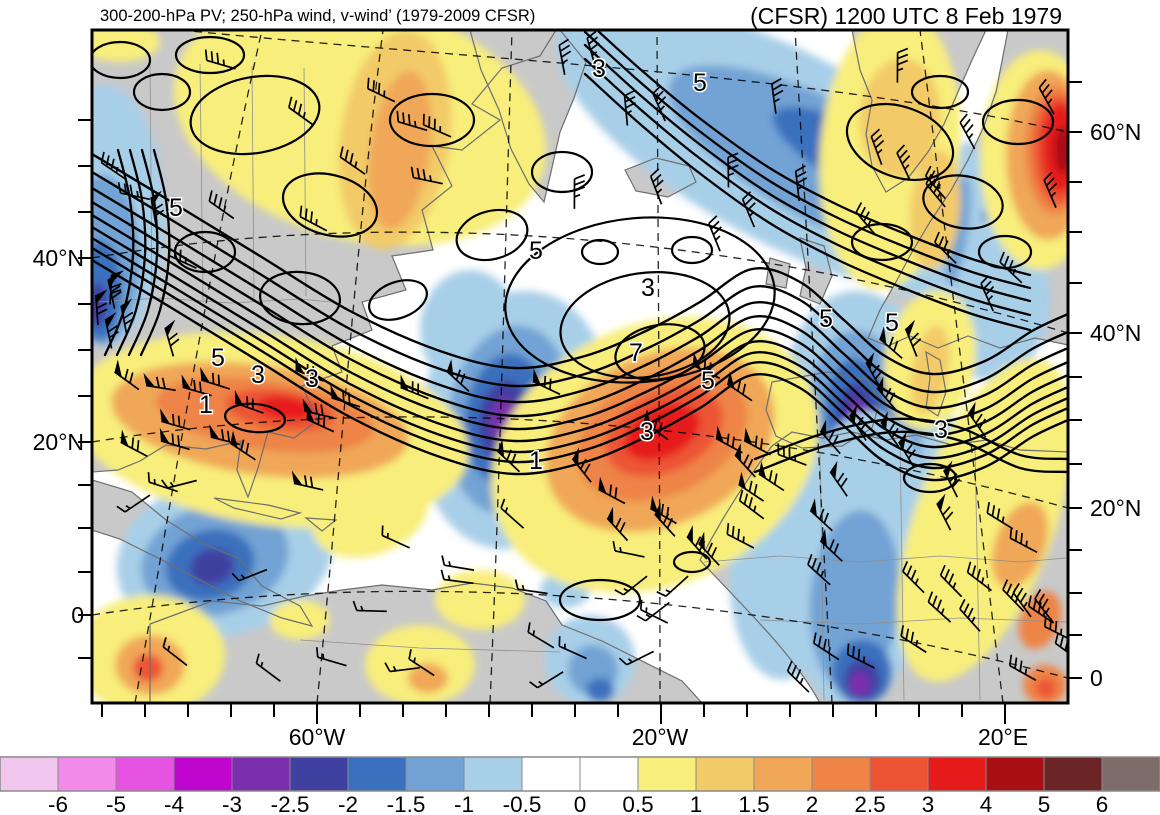 Image resolution: width=1160 pixels, height=815 pixels. Describe the element at coordinates (1003, 737) in the screenshot. I see `bottom-axis-label: 20°E` at that location.